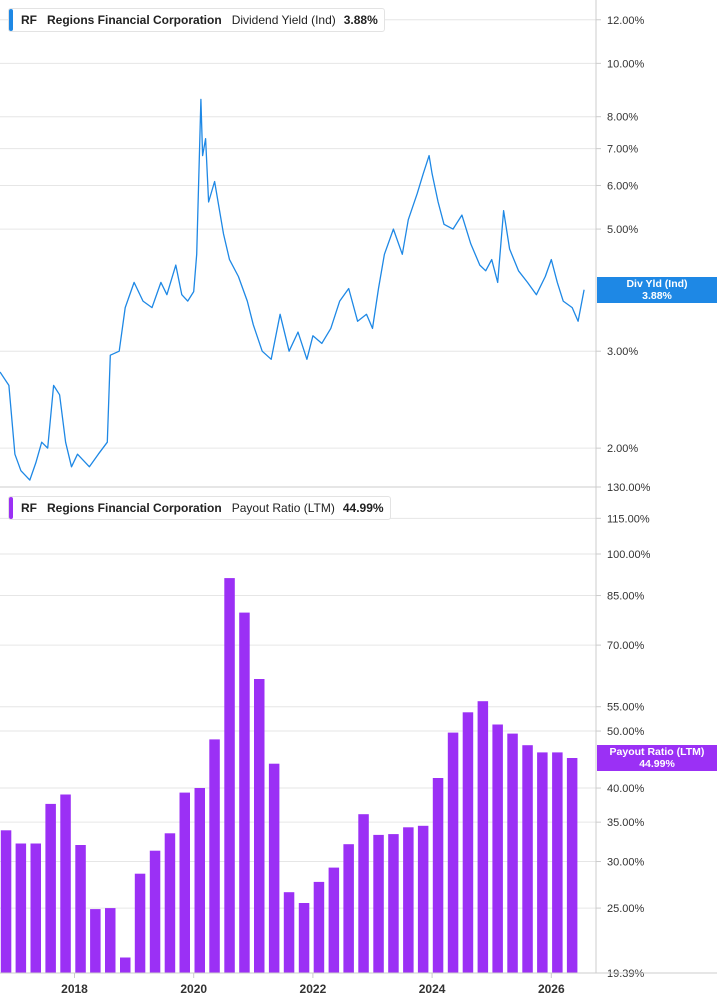 This screenshot has width=717, height=1005. What do you see at coordinates (74, 989) in the screenshot?
I see `x-tick-label: 2018` at bounding box center [74, 989].